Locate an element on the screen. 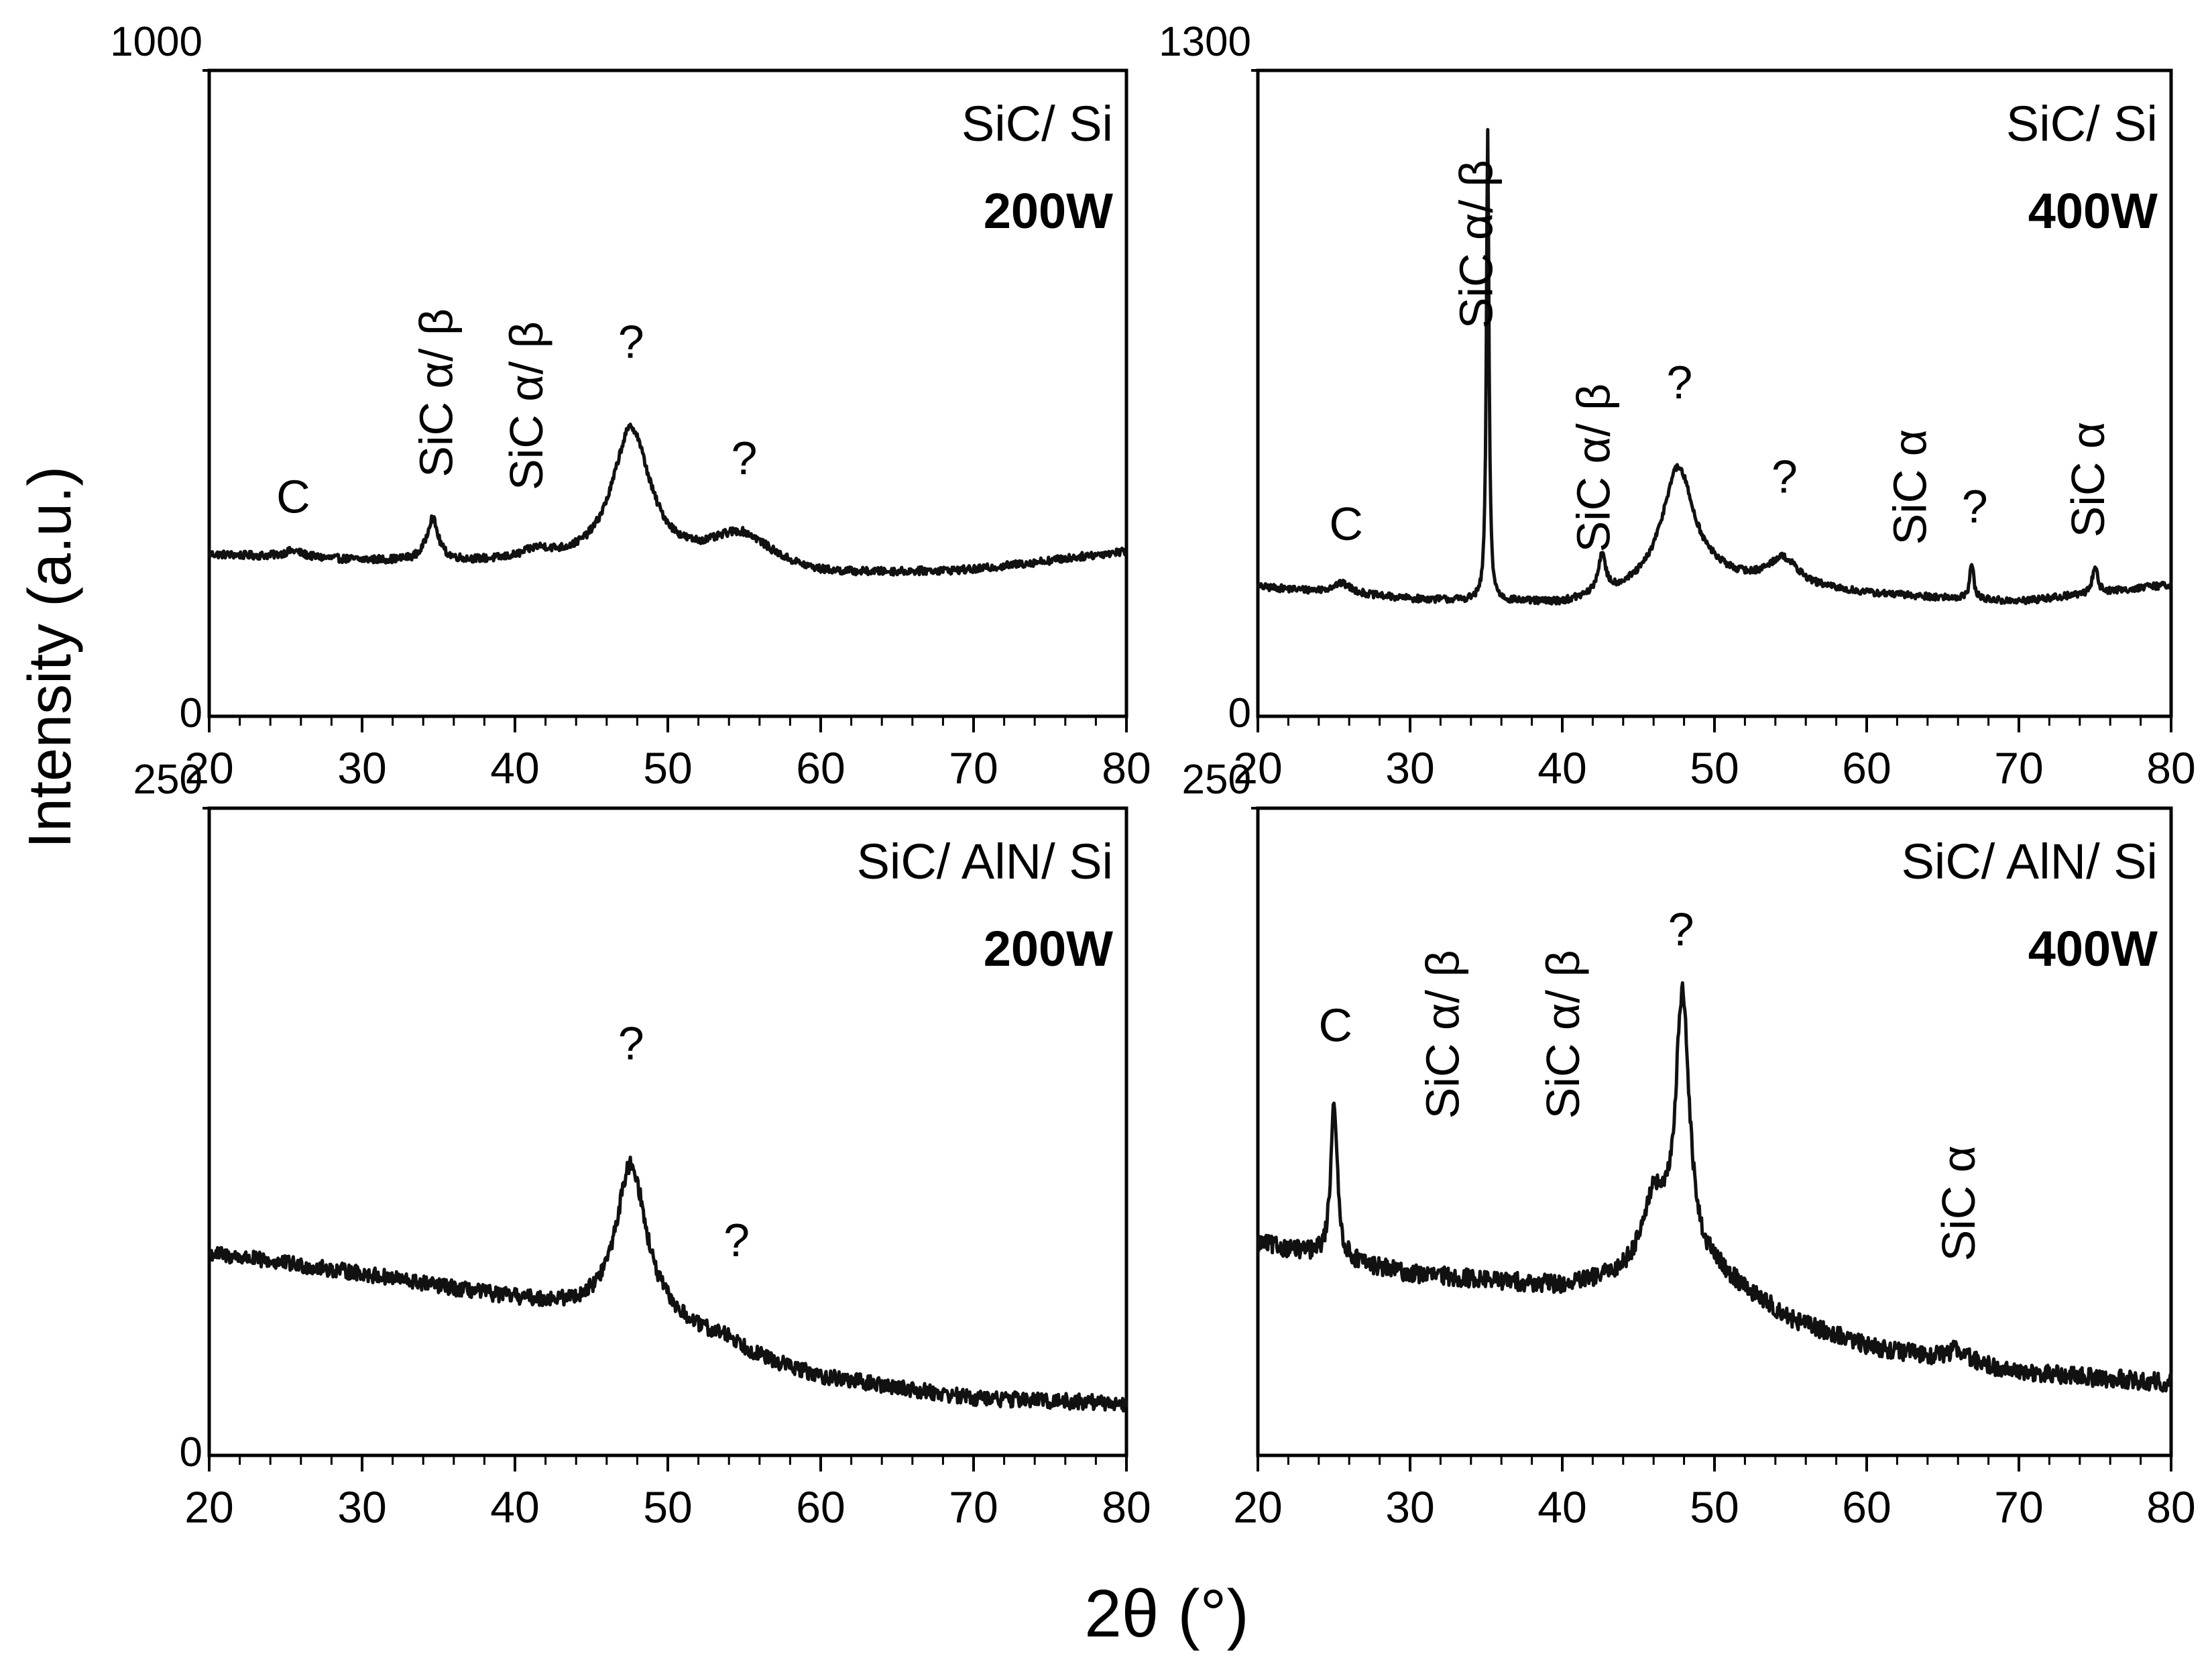 The height and width of the screenshot is (1668, 2212). y-tick-label: 1000 is located at coordinates (156, 42).